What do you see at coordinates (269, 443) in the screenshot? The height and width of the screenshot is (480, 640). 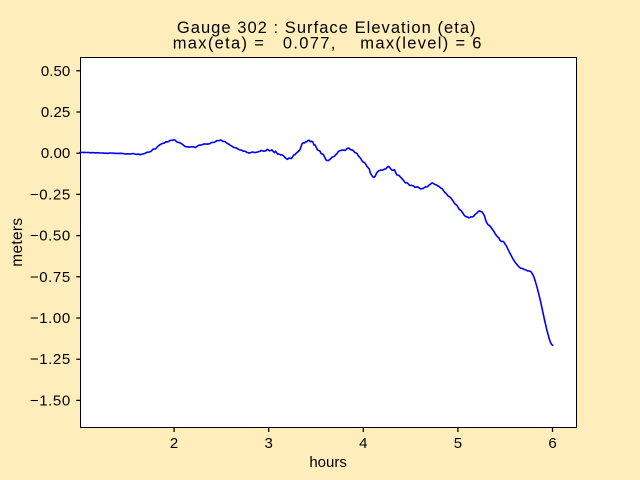 I see `svg-text: 3` at bounding box center [269, 443].